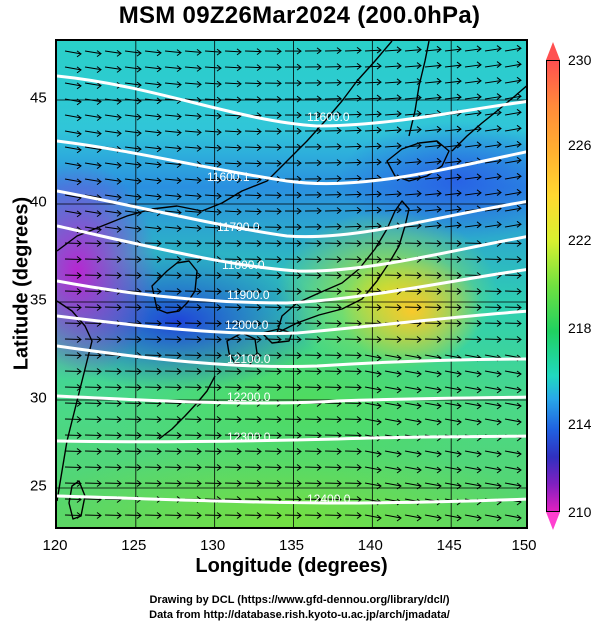 The width and height of the screenshot is (599, 625). What do you see at coordinates (174, 287) in the screenshot?
I see `coastline-korea` at bounding box center [174, 287].